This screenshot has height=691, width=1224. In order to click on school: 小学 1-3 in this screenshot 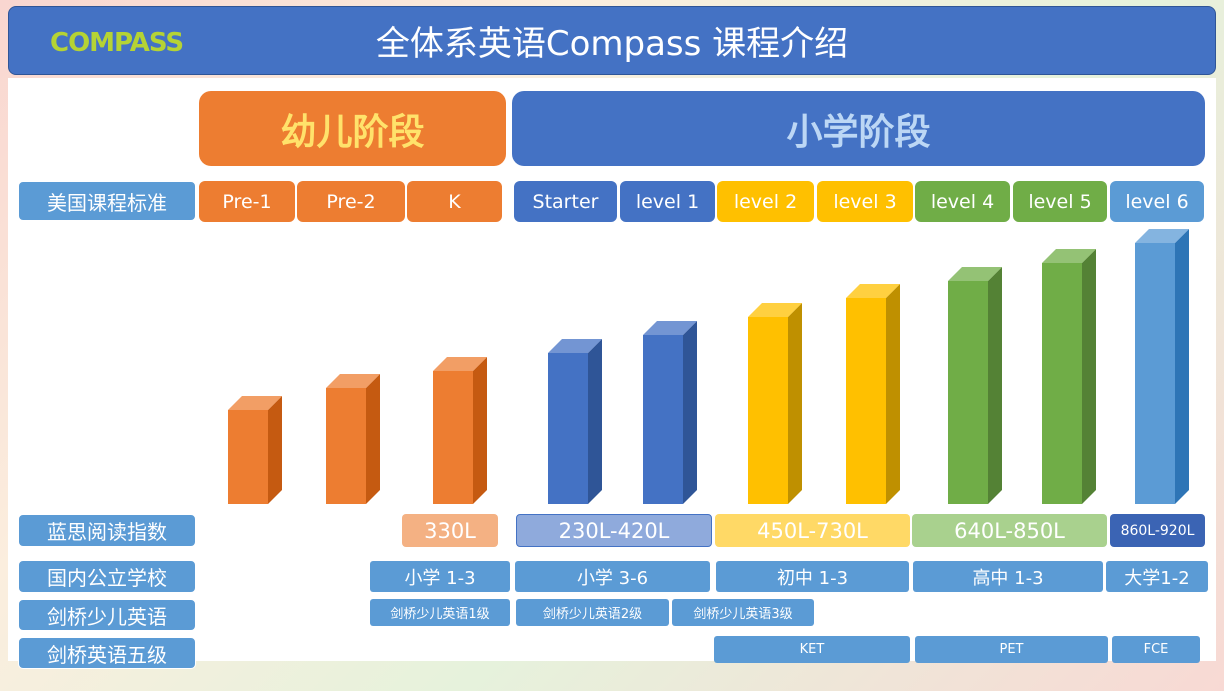, I will do `click(440, 576)`.